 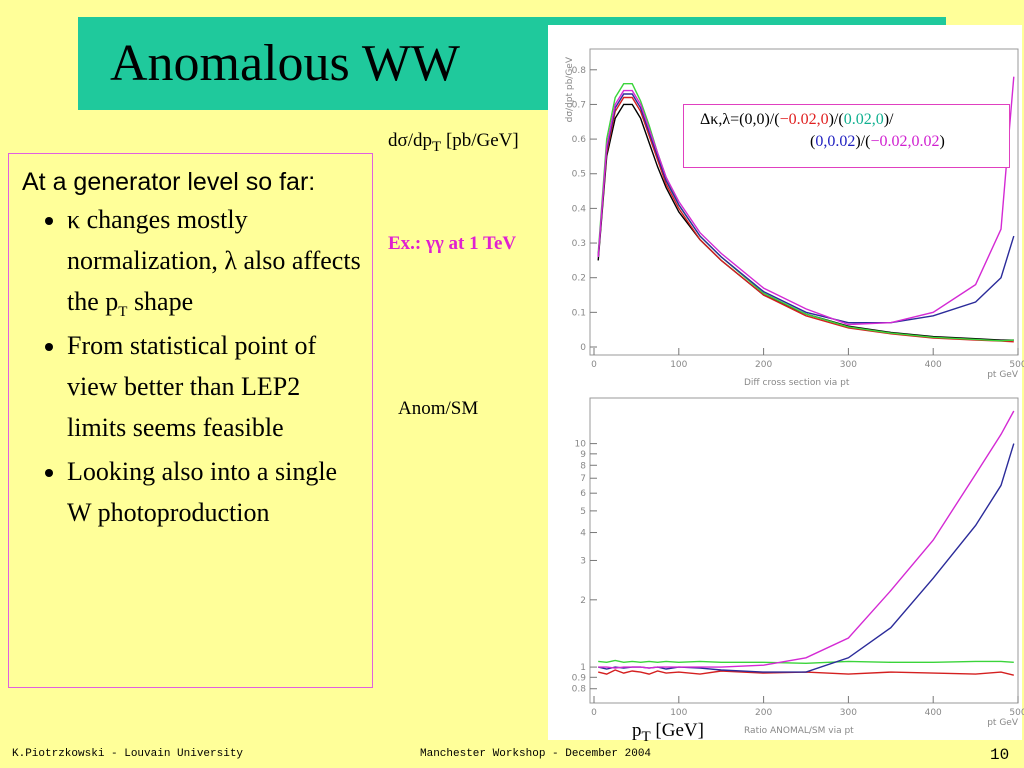 What do you see at coordinates (123, 312) in the screenshot?
I see `bullet-text: T` at bounding box center [123, 312].